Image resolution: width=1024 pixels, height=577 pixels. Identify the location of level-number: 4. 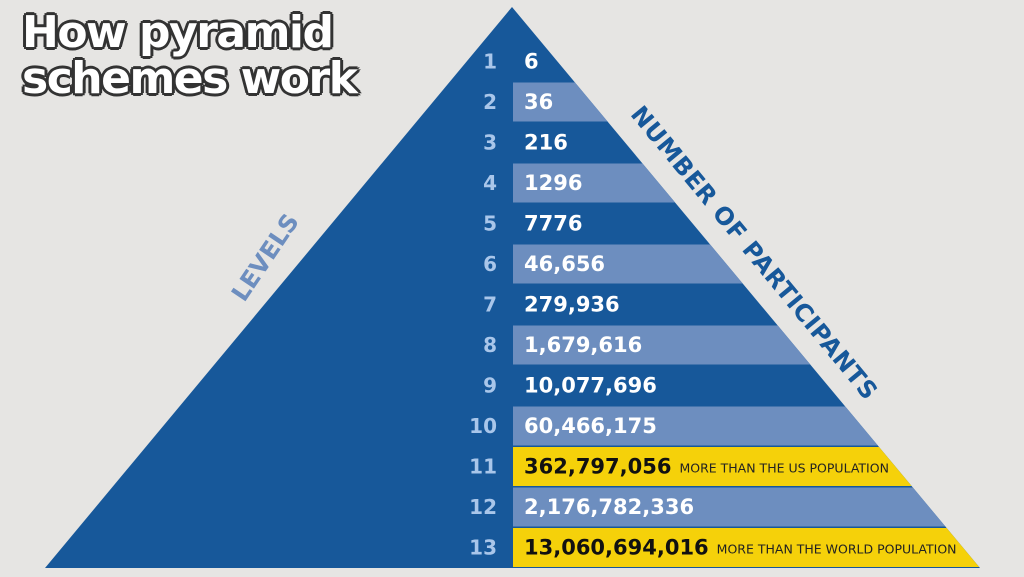
(490, 183).